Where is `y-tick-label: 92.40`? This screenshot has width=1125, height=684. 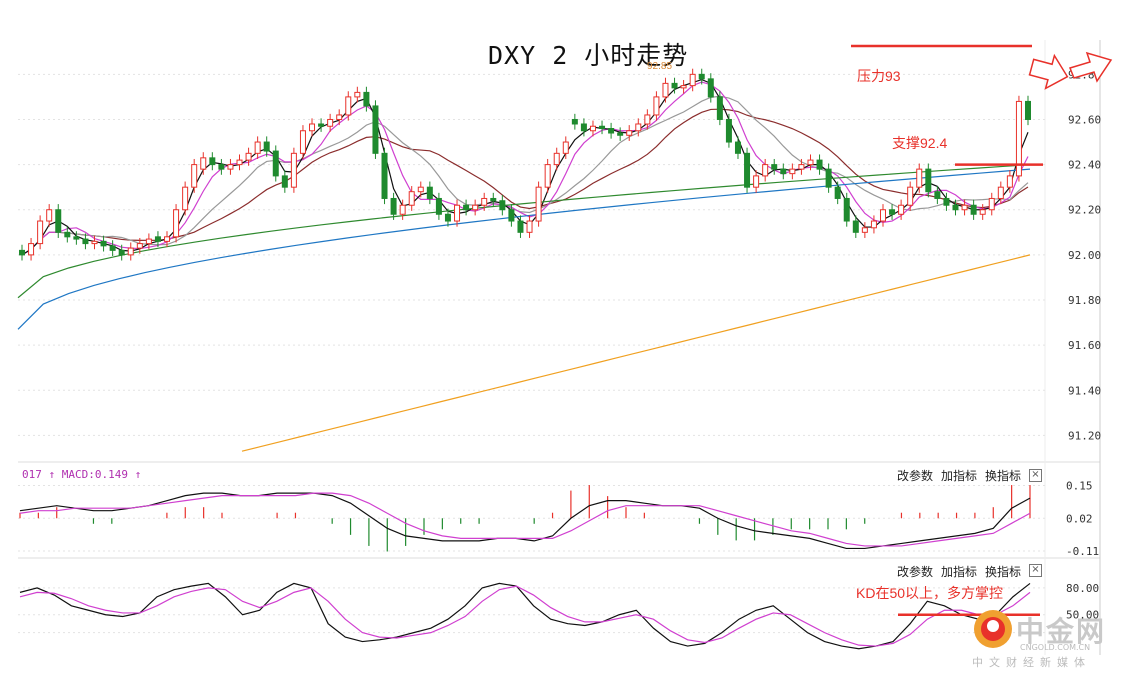
y-tick-label: 92.40 is located at coordinates (1084, 165).